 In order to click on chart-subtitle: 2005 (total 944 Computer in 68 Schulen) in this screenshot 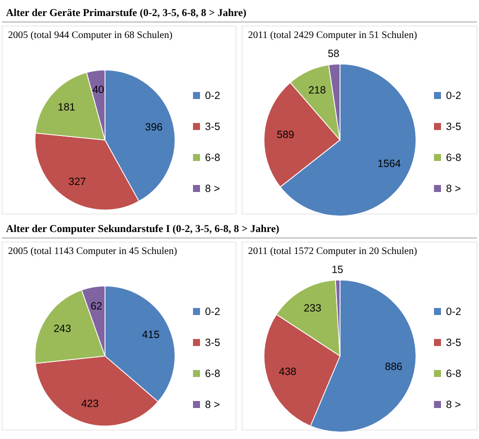, I will do `click(90, 35)`.